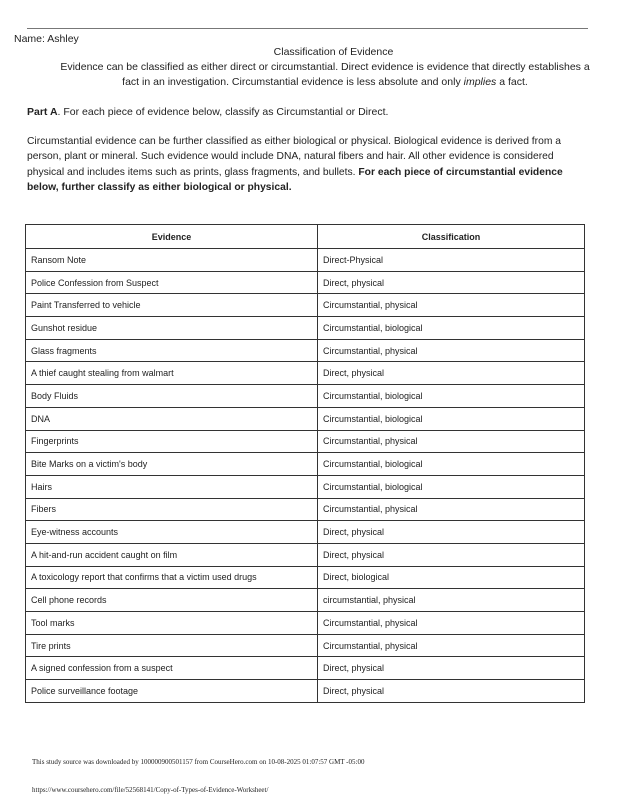 The height and width of the screenshot is (799, 617). I want to click on top-rule, so click(307, 28).